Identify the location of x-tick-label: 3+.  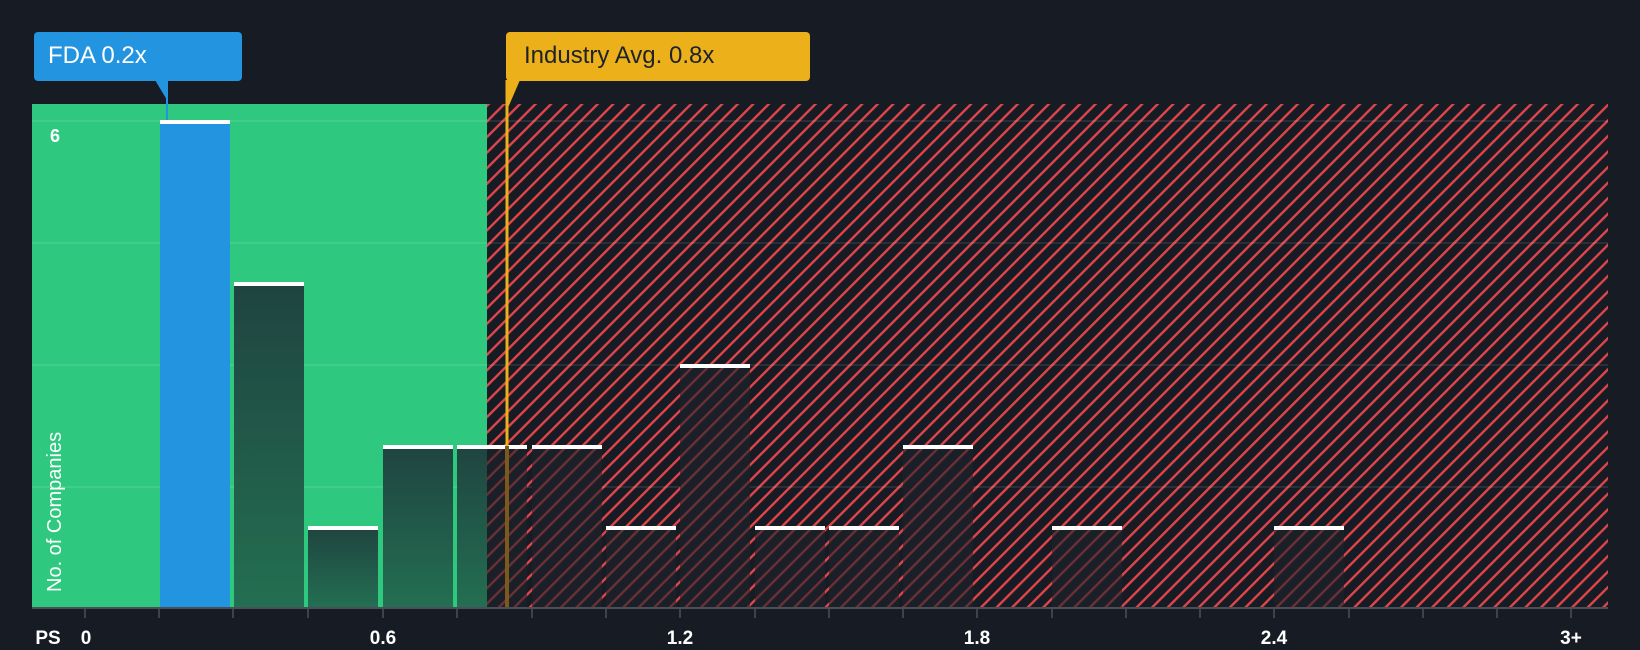
(1571, 638).